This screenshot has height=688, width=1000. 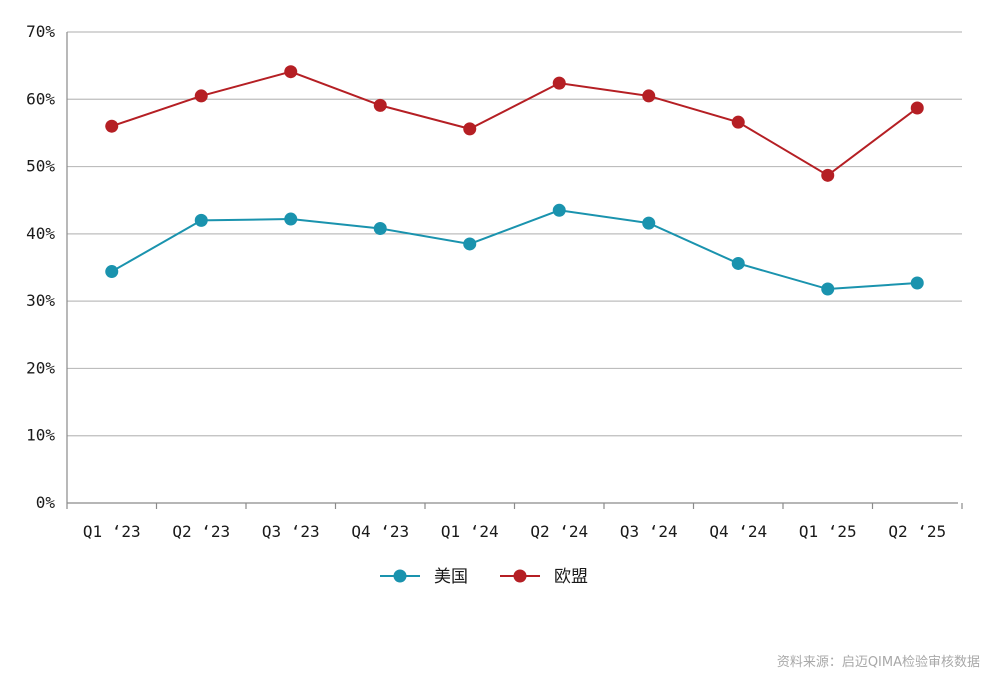 What do you see at coordinates (46, 502) in the screenshot?
I see `y-tick-label: 0%` at bounding box center [46, 502].